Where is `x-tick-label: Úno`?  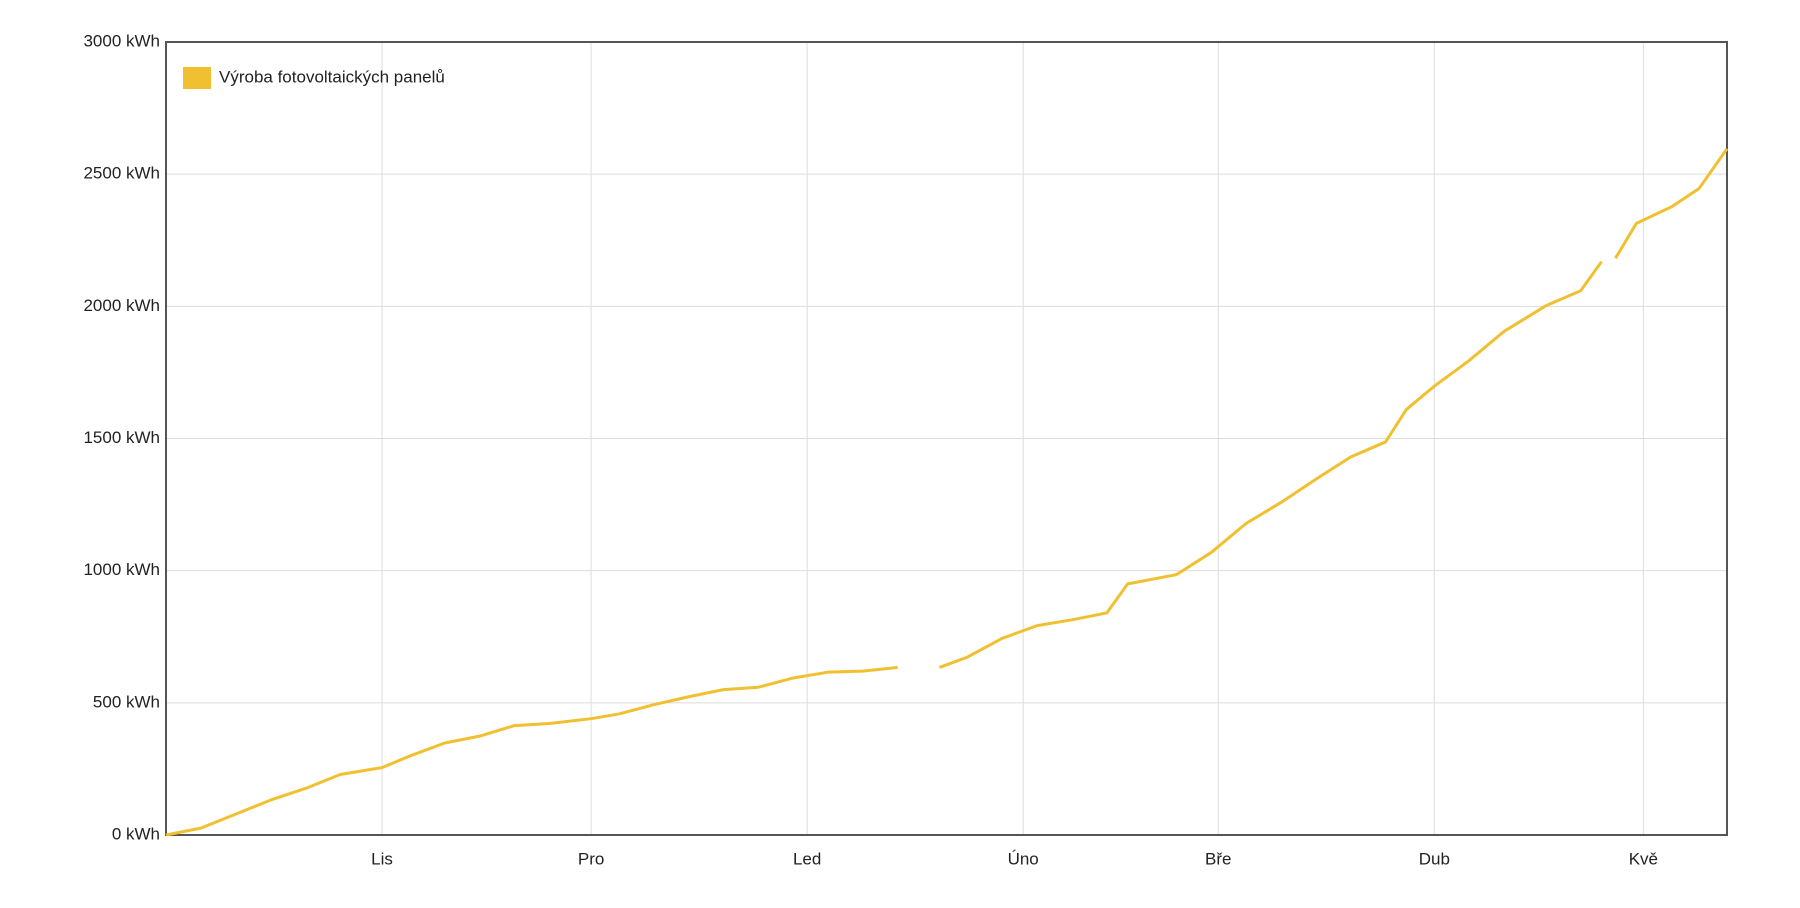 x-tick-label: Úno is located at coordinates (1023, 858).